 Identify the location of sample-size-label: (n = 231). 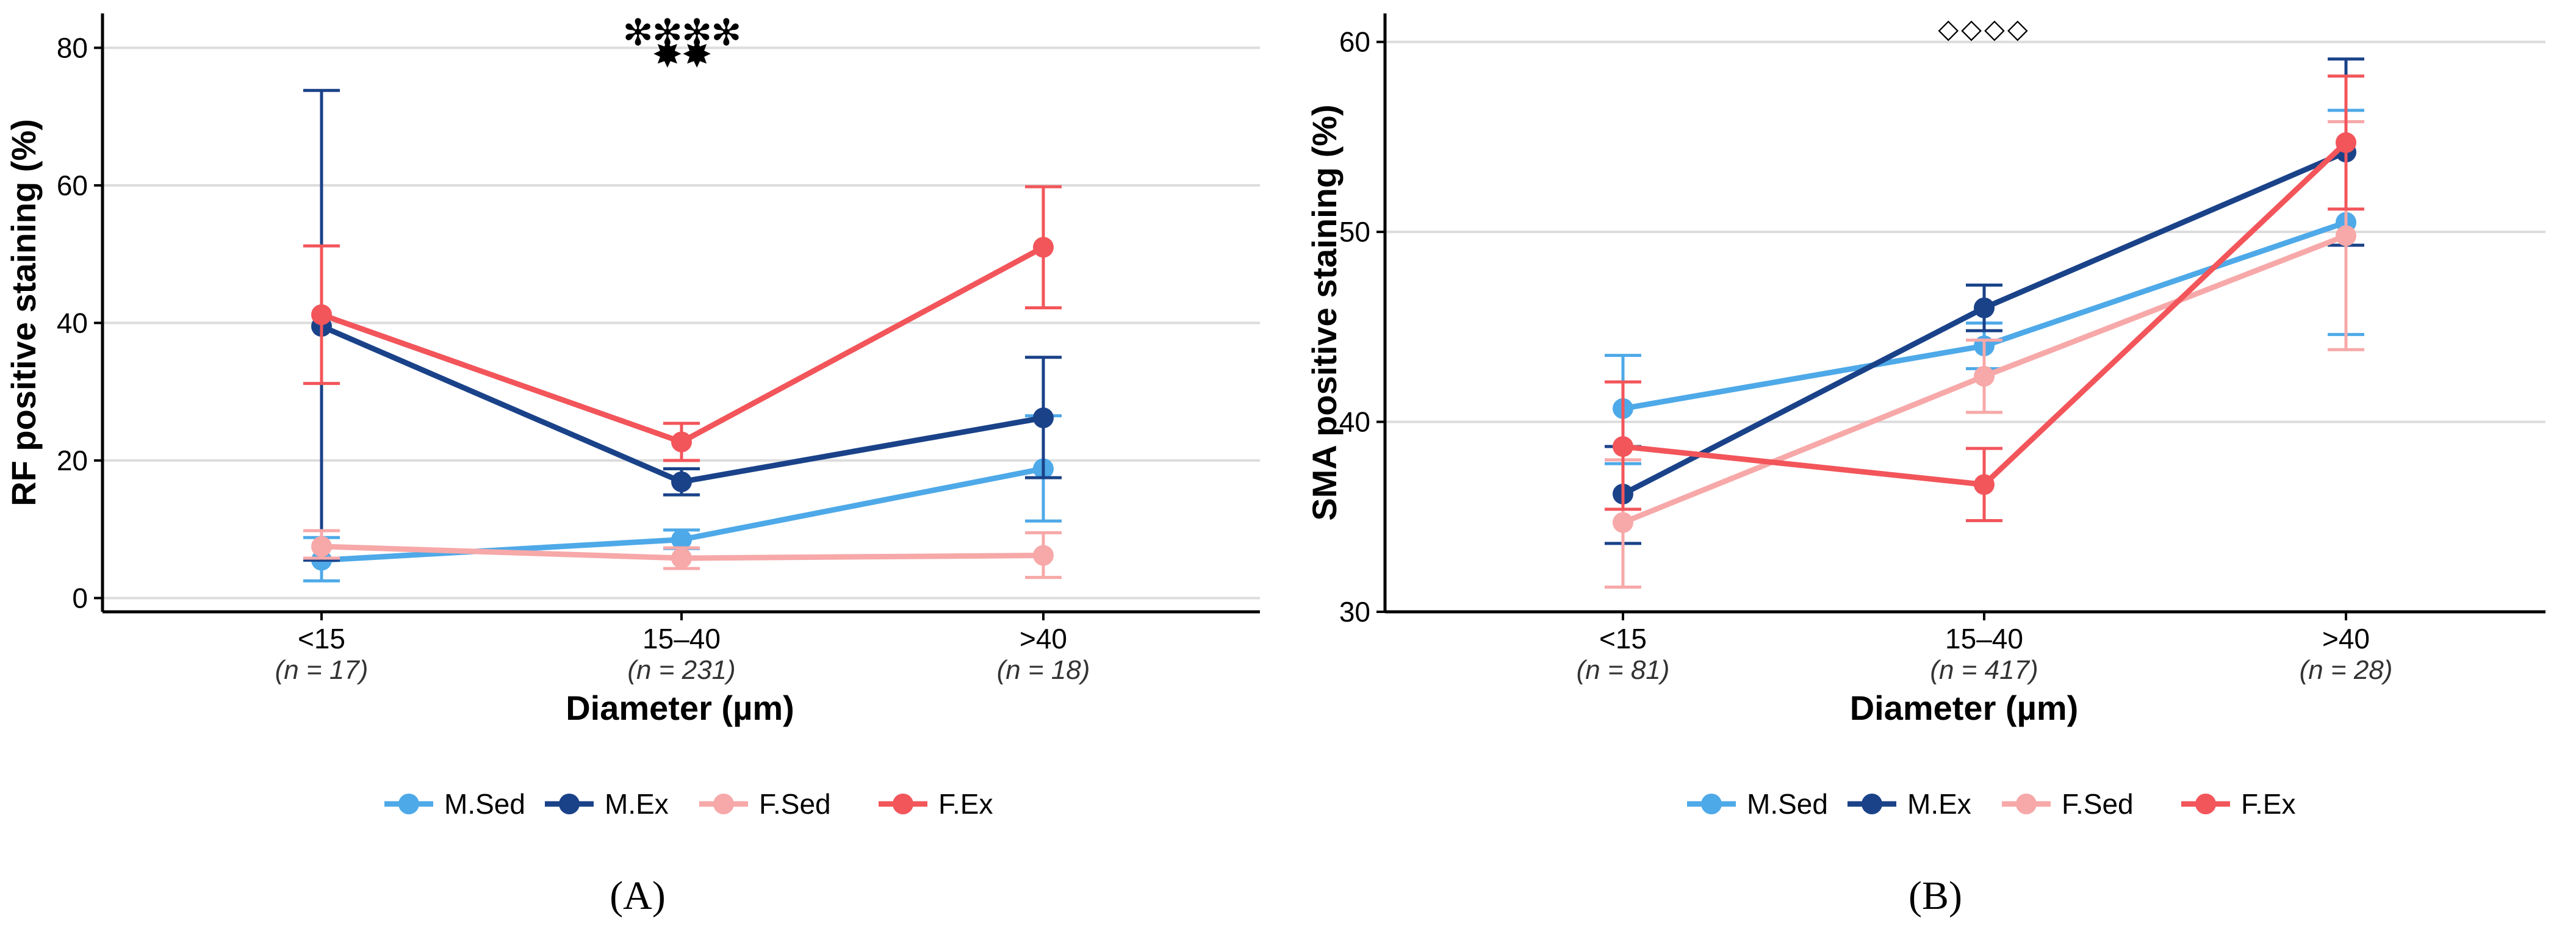
(681, 670).